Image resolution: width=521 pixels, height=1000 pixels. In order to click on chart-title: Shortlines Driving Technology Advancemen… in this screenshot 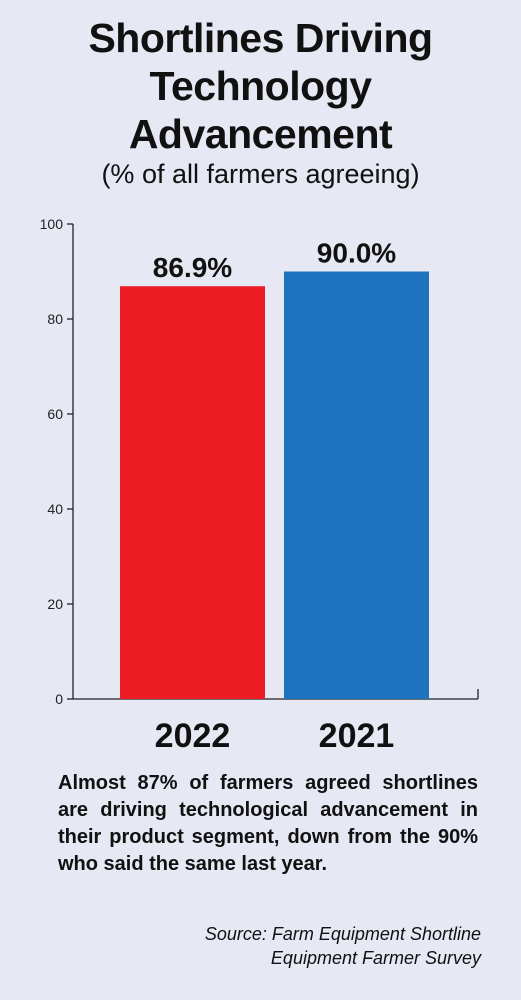, I will do `click(260, 86)`.